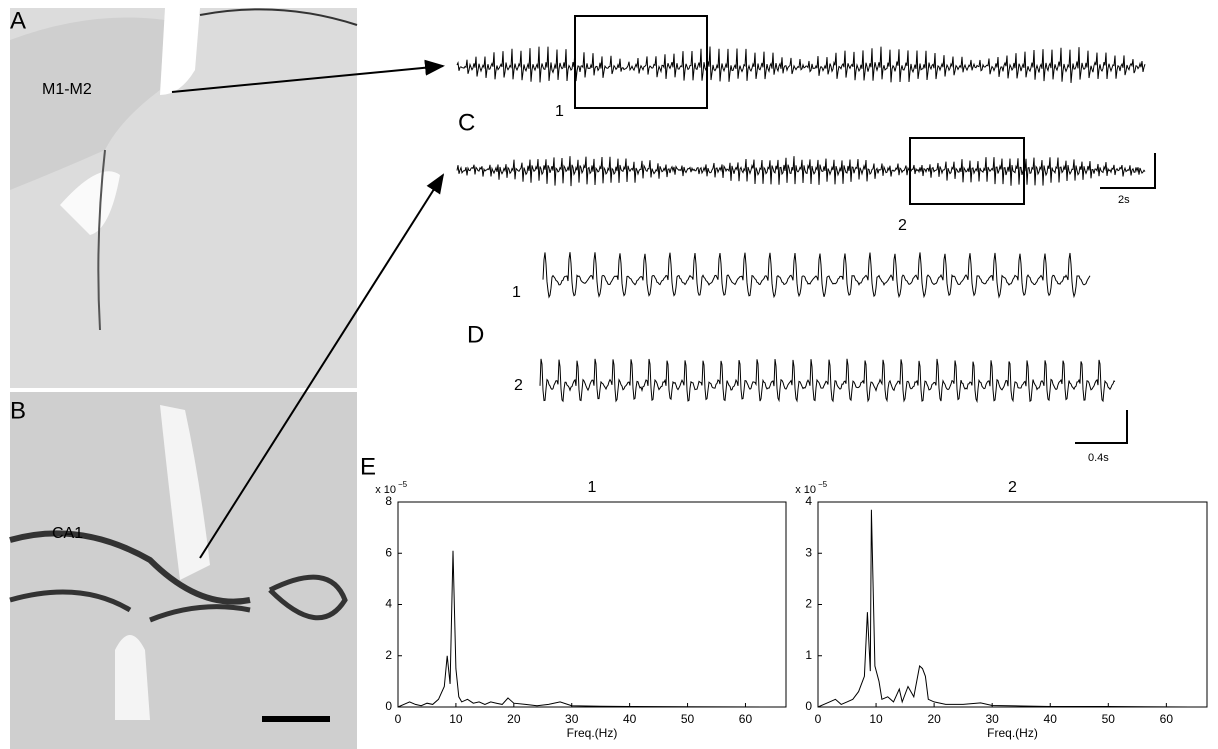 The image size is (1218, 749). Describe the element at coordinates (67, 533) in the screenshot. I see `region-label: CA1` at that location.